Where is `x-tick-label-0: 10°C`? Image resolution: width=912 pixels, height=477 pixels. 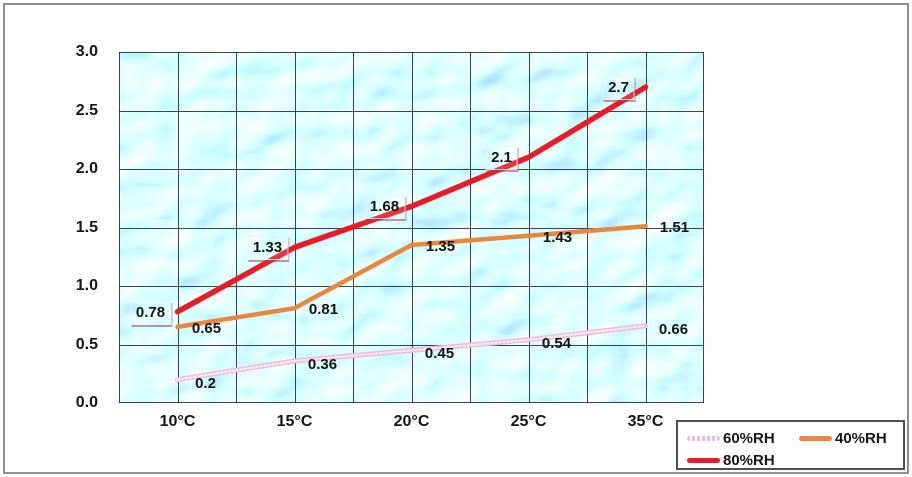
x-tick-label-0: 10°C is located at coordinates (177, 421).